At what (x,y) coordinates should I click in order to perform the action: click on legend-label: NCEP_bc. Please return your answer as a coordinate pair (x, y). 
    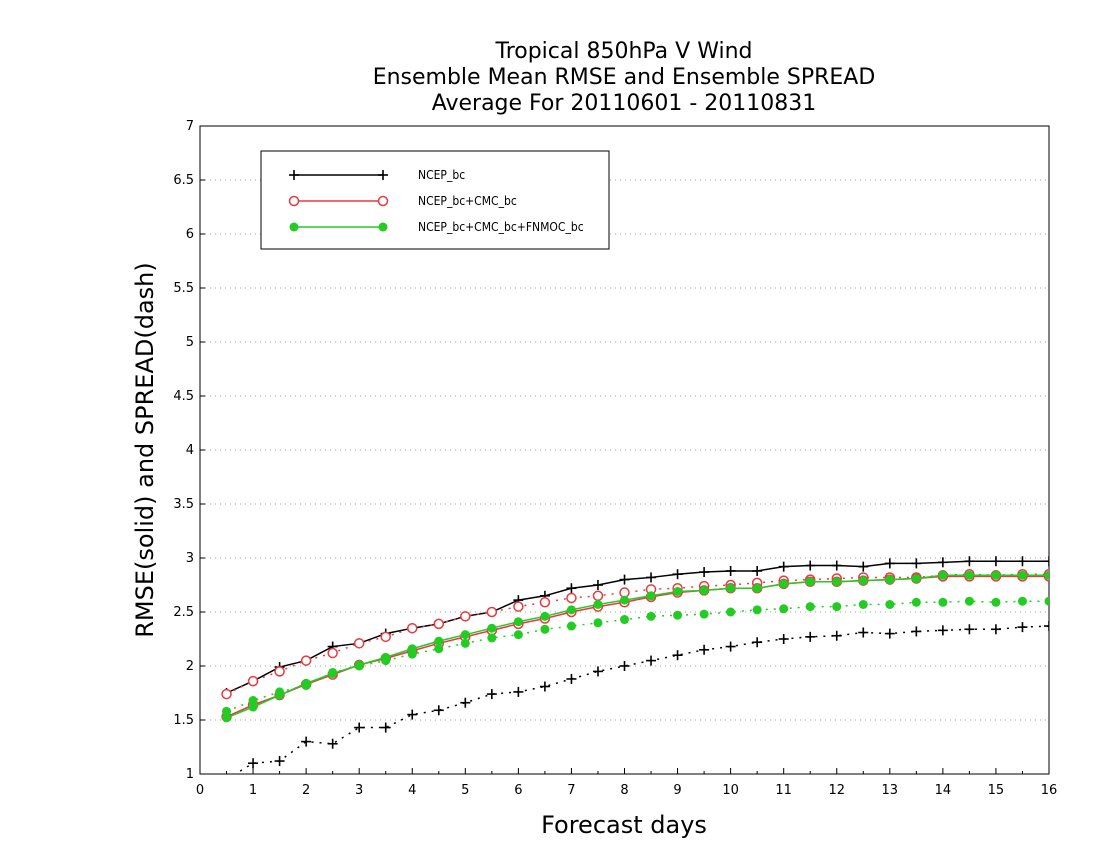
    Looking at the image, I should click on (441, 175).